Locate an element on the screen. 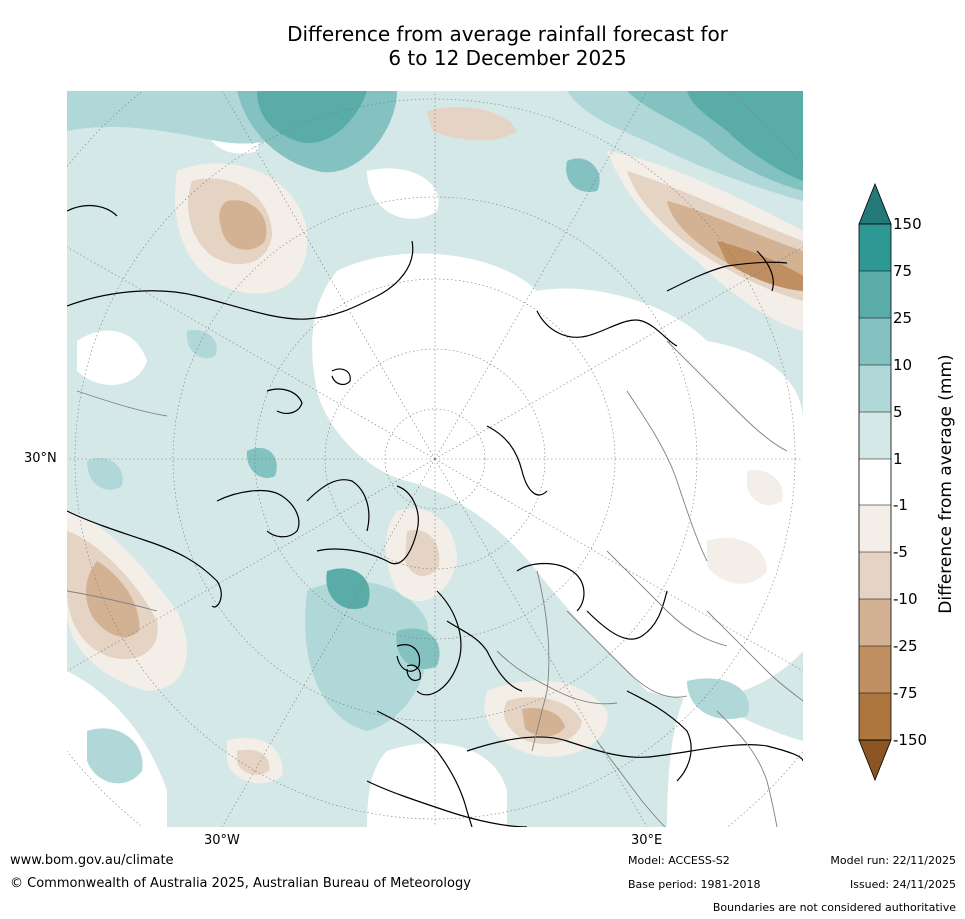 This screenshot has width=965, height=919. colorbar-tick-label: 75 is located at coordinates (903, 271).